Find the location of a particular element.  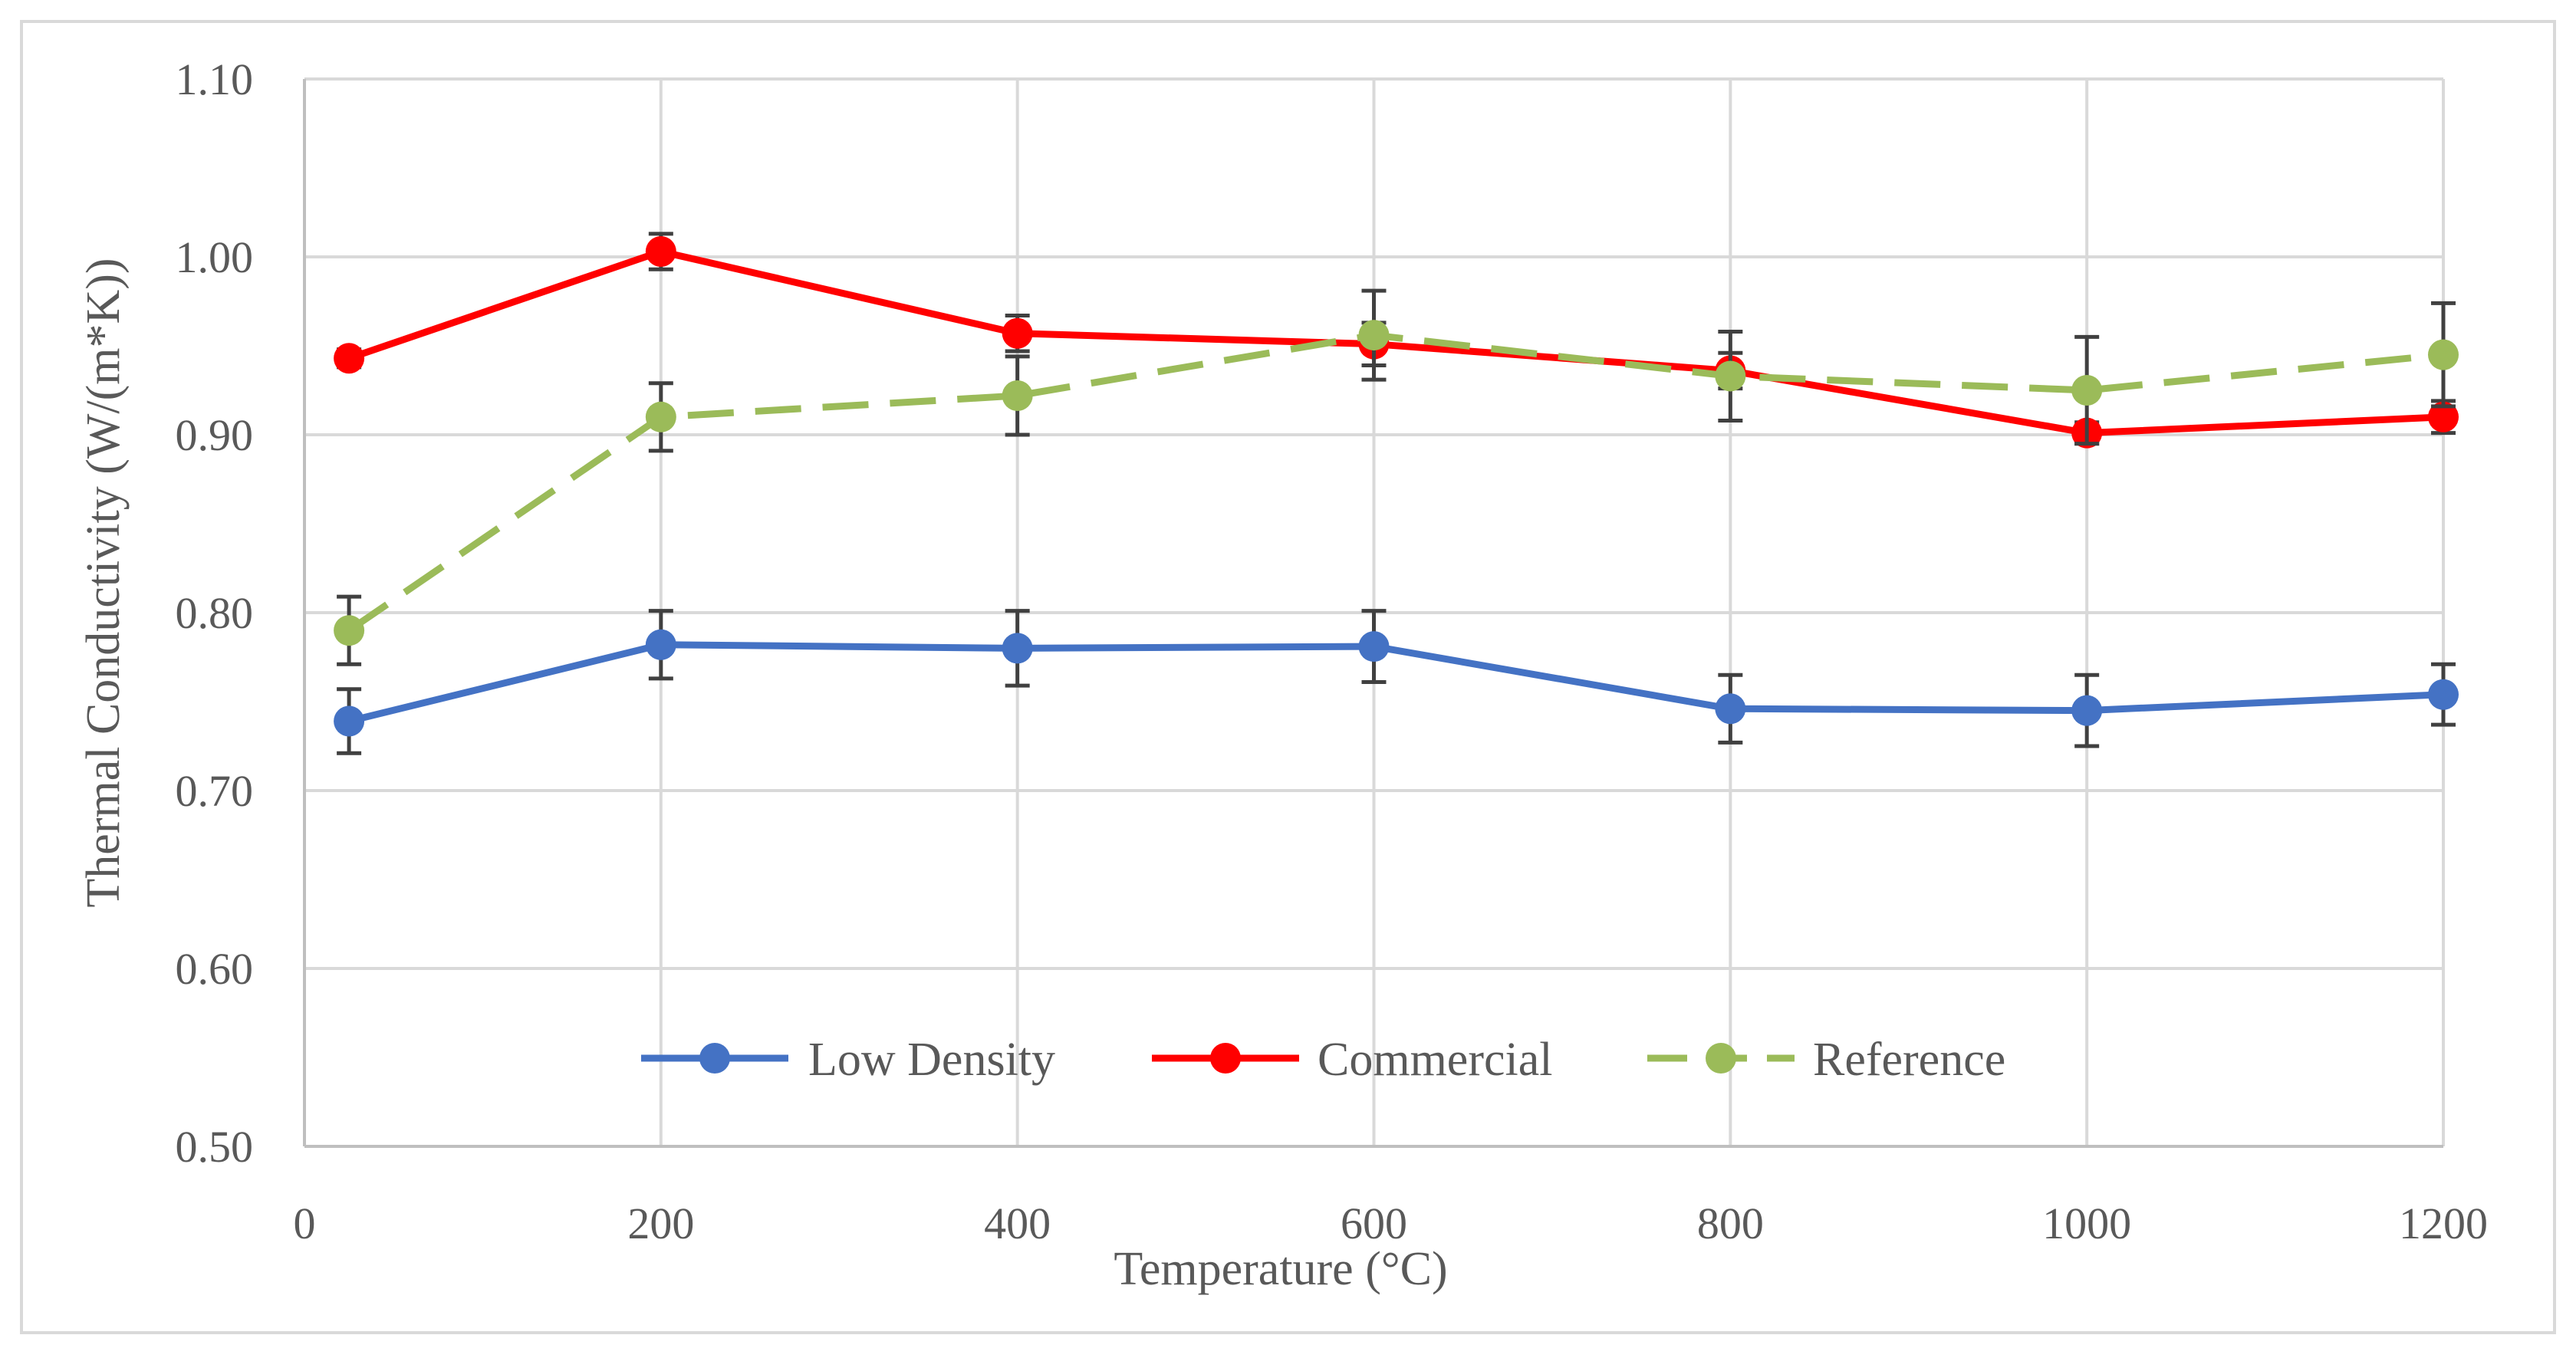

y-tick-label: 0.60 is located at coordinates (215, 969).